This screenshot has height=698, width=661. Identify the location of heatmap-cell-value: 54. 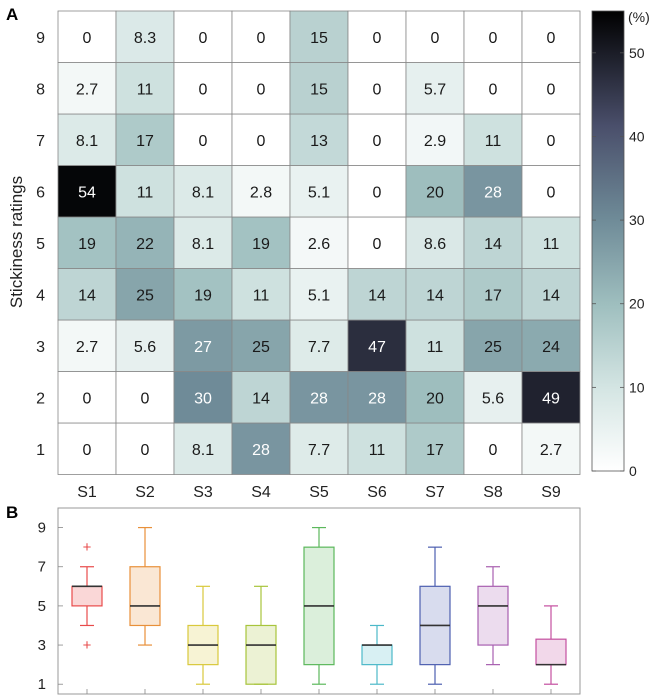
(87, 192).